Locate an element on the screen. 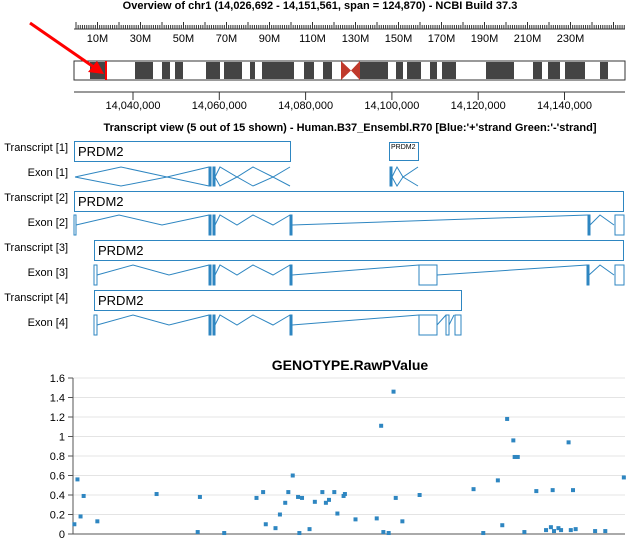 The image size is (640, 541). chromosome-tick-label: 90M is located at coordinates (269, 39).